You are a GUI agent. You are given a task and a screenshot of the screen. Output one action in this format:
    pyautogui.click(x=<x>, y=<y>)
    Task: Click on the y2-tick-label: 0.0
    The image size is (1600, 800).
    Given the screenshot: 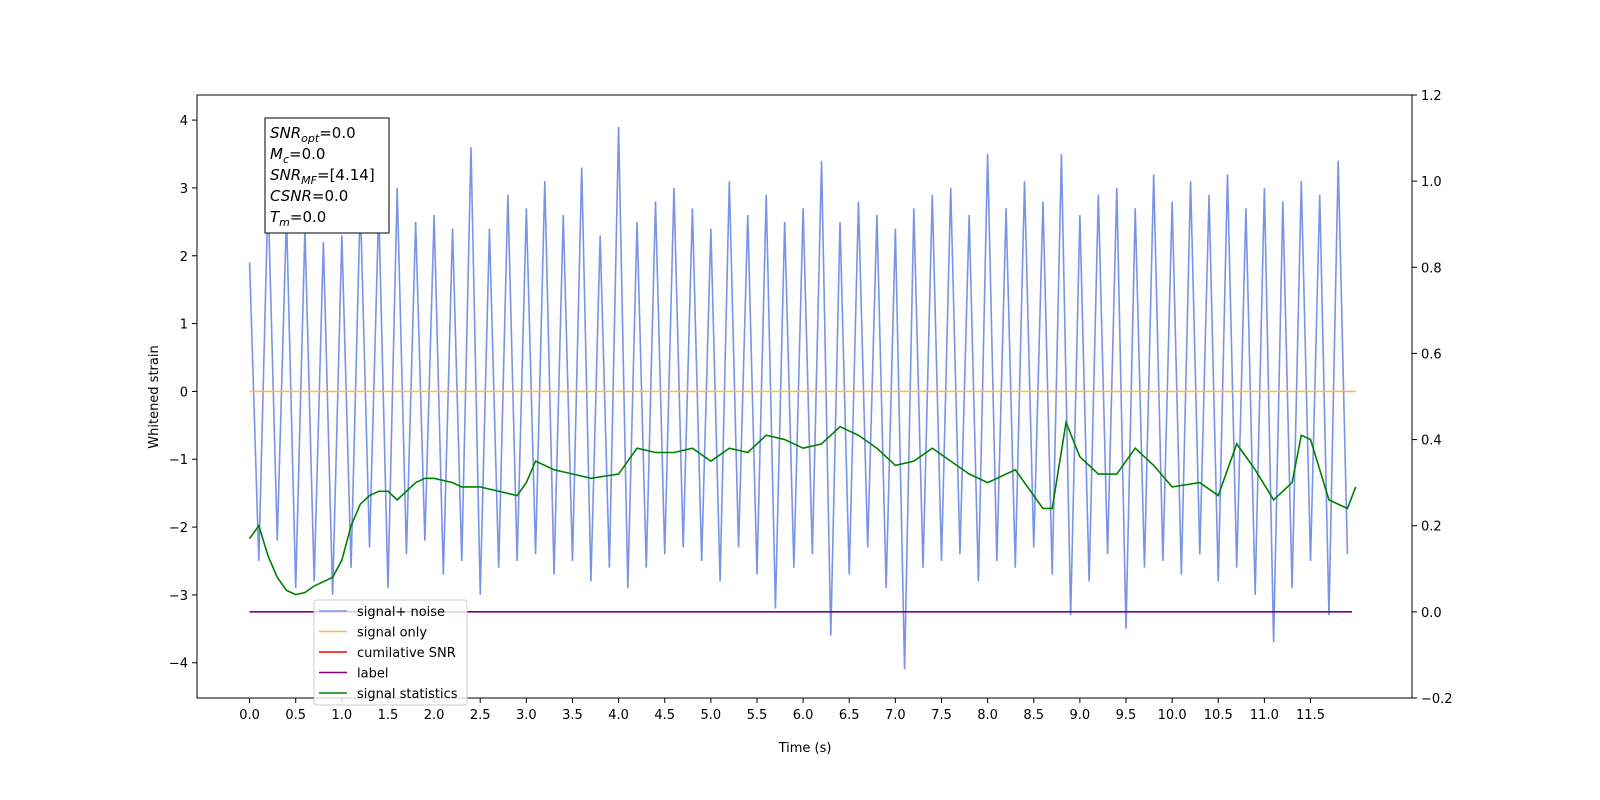 What is the action you would take?
    pyautogui.click(x=1431, y=613)
    